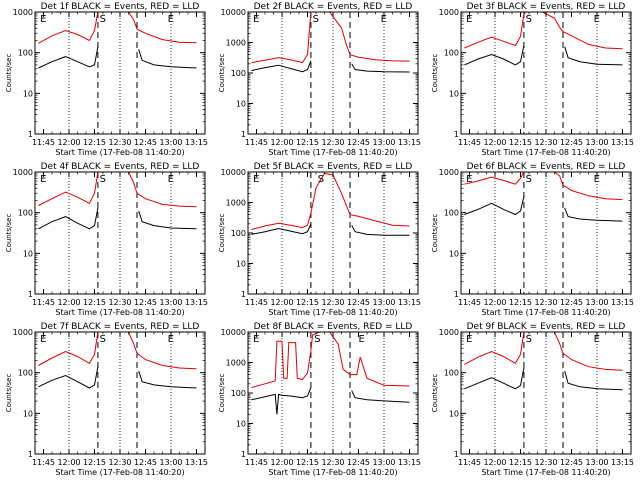  Describe the element at coordinates (120, 7) in the screenshot. I see `panel-title: Det 1f BLACK = Events, RED = LLD` at that location.